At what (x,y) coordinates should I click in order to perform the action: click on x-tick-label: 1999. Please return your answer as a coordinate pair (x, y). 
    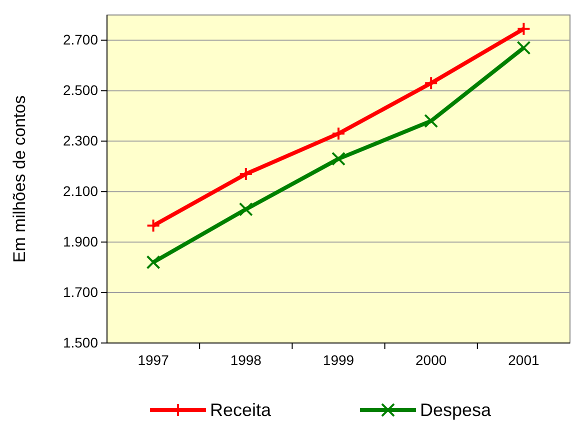
    Looking at the image, I should click on (338, 360).